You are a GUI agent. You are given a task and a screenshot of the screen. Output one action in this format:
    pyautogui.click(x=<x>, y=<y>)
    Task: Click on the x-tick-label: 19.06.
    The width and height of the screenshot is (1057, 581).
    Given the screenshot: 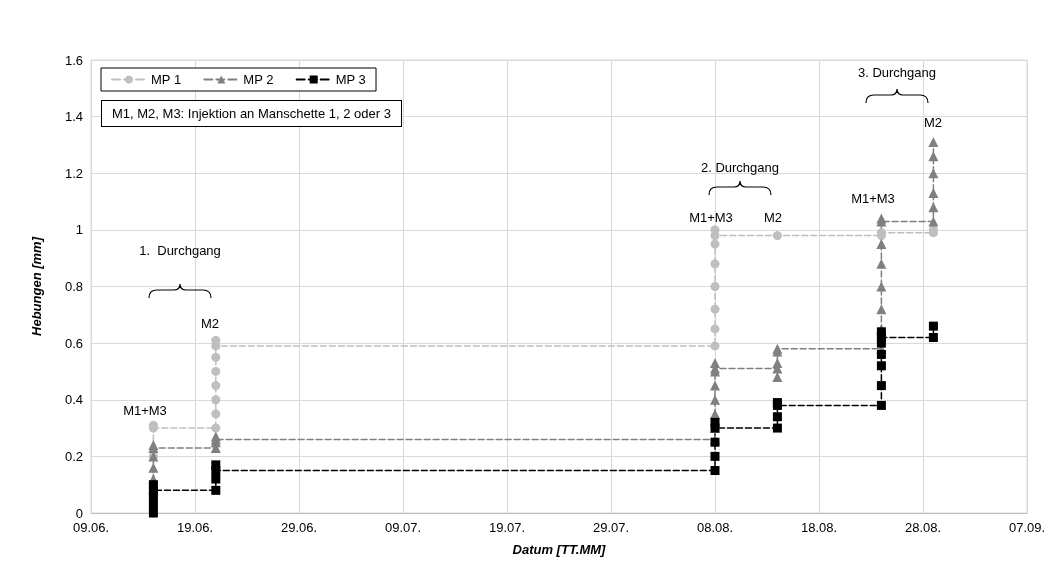 What is the action you would take?
    pyautogui.click(x=195, y=527)
    